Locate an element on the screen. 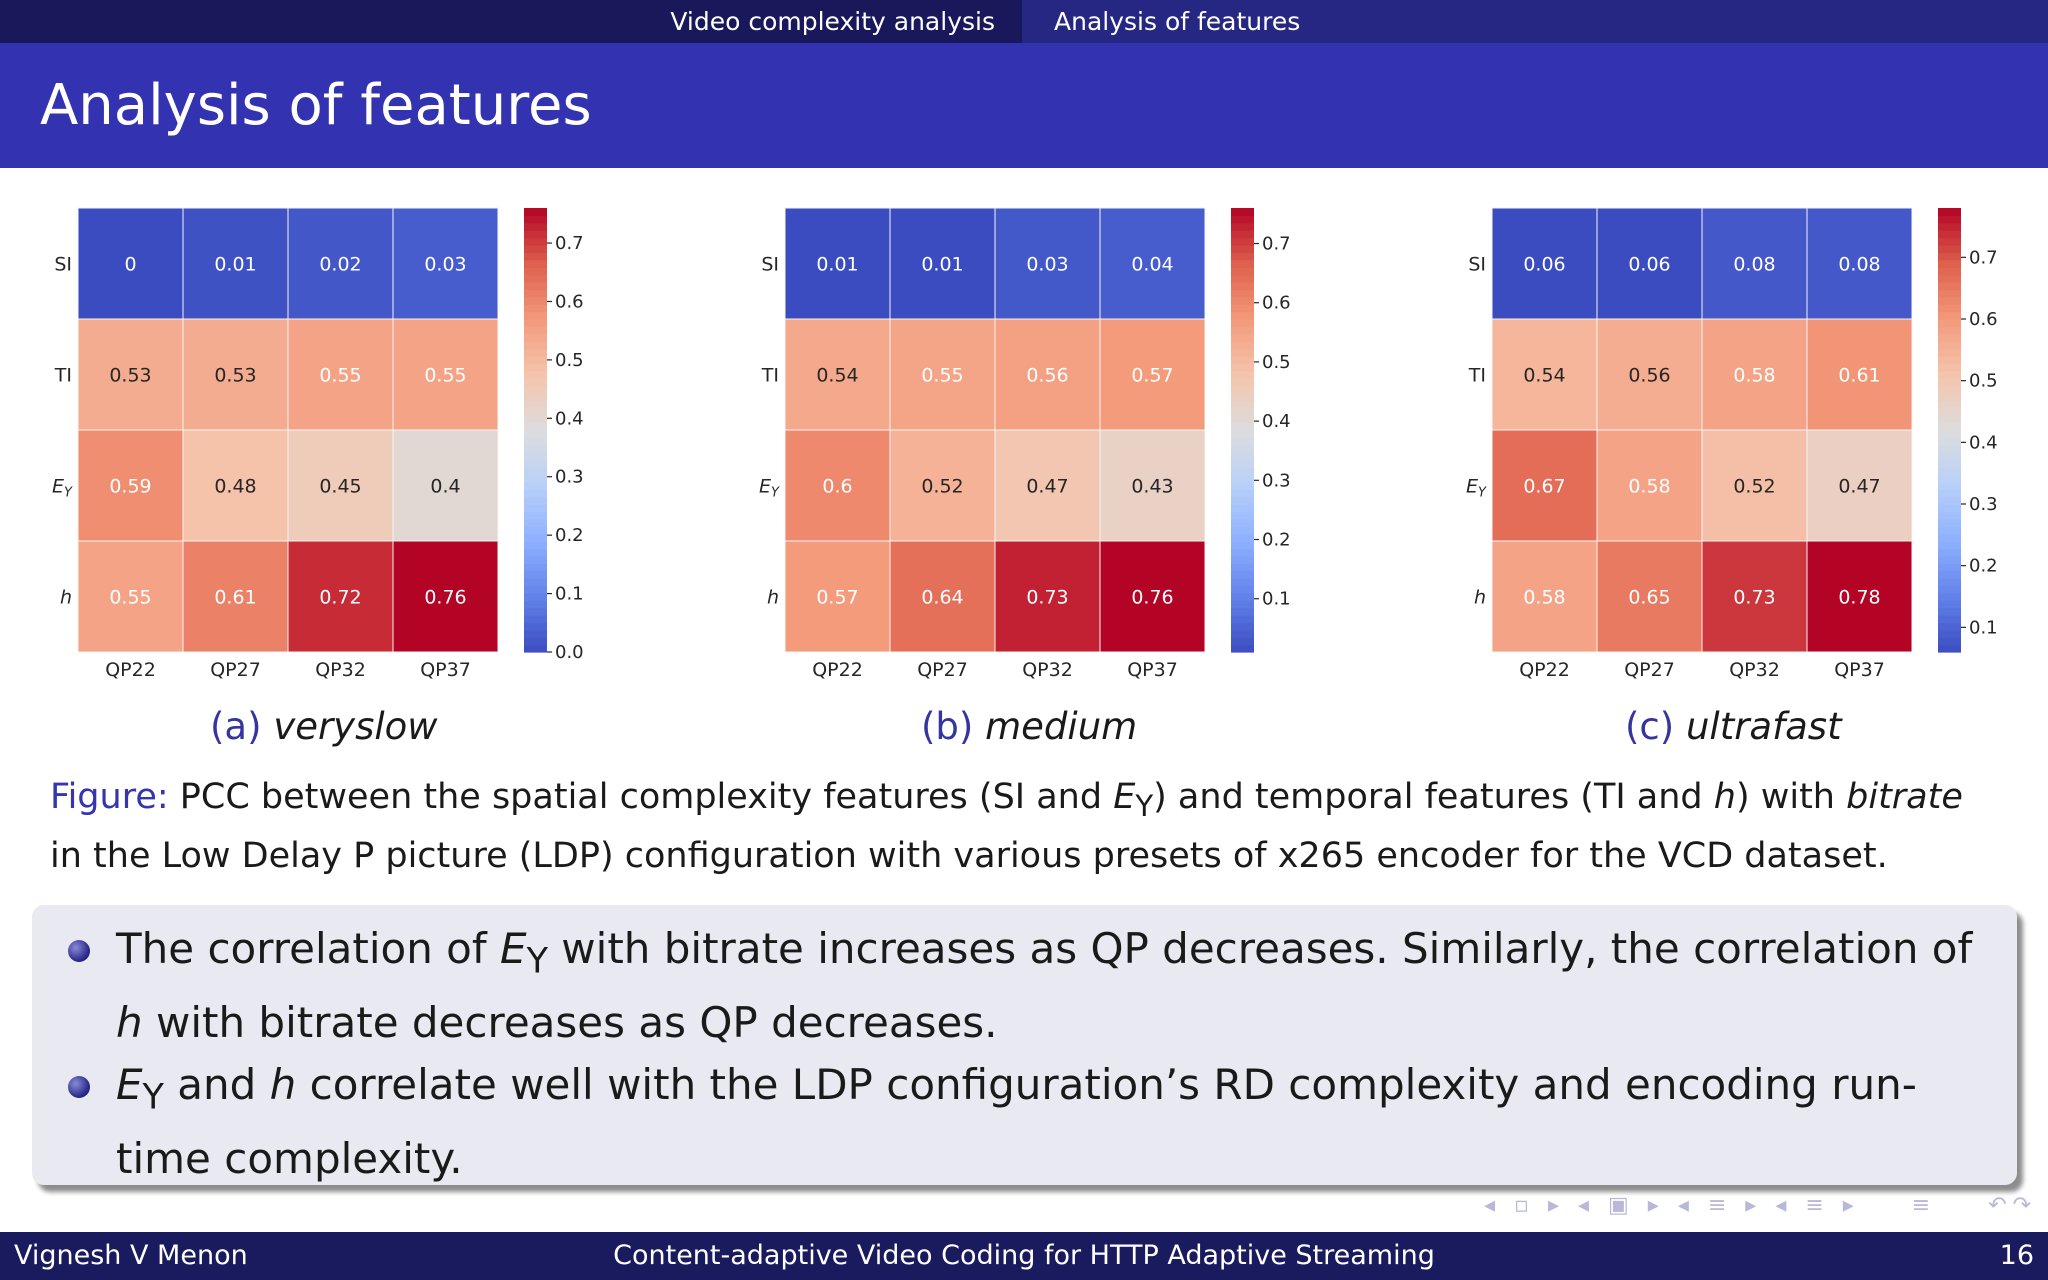 This screenshot has height=1280, width=2048. cell-value-label: 0.52 is located at coordinates (1754, 487).